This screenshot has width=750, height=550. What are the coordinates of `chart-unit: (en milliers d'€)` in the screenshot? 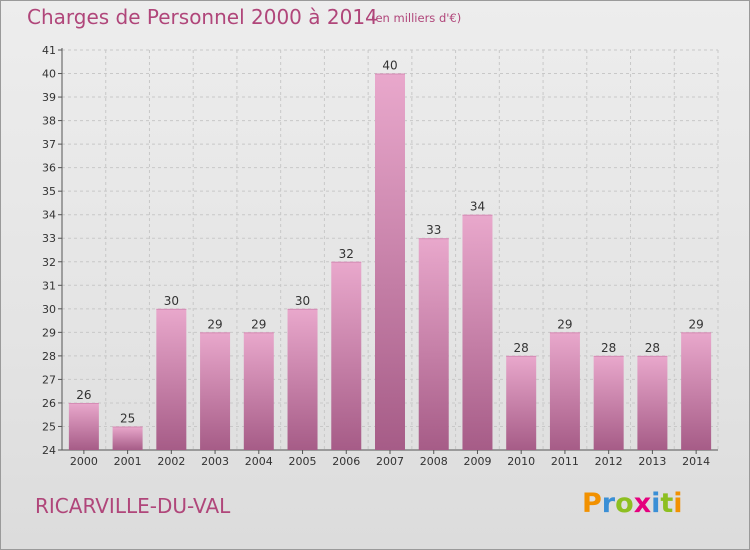 It's located at (416, 18).